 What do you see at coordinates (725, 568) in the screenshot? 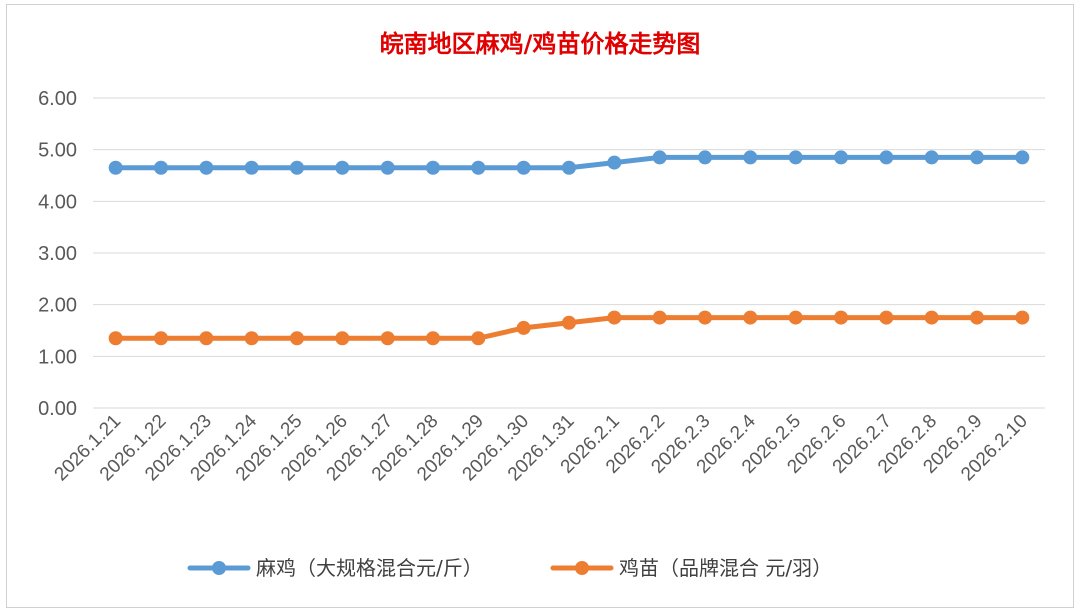
I see `legend-label: 鸡苗（品牌混合 元/羽）` at bounding box center [725, 568].